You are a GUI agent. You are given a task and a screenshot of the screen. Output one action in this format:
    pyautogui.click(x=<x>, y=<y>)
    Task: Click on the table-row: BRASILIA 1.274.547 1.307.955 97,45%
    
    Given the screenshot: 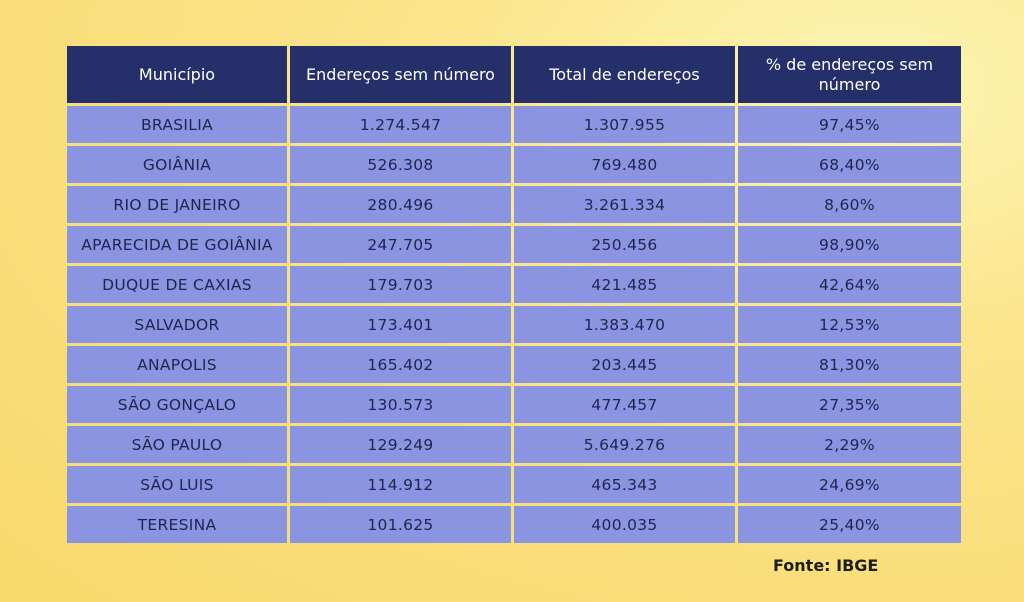 What is the action you would take?
    pyautogui.click(x=514, y=124)
    